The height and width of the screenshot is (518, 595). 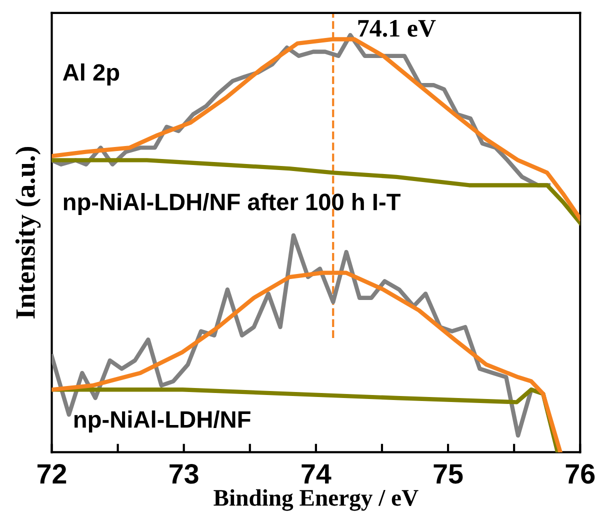 I want to click on x-tick-label: 73, so click(x=184, y=474).